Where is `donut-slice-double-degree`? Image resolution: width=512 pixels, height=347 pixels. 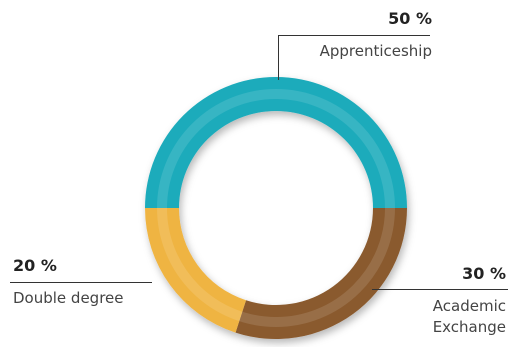
donut-slice-double-degree is located at coordinates (196, 270).